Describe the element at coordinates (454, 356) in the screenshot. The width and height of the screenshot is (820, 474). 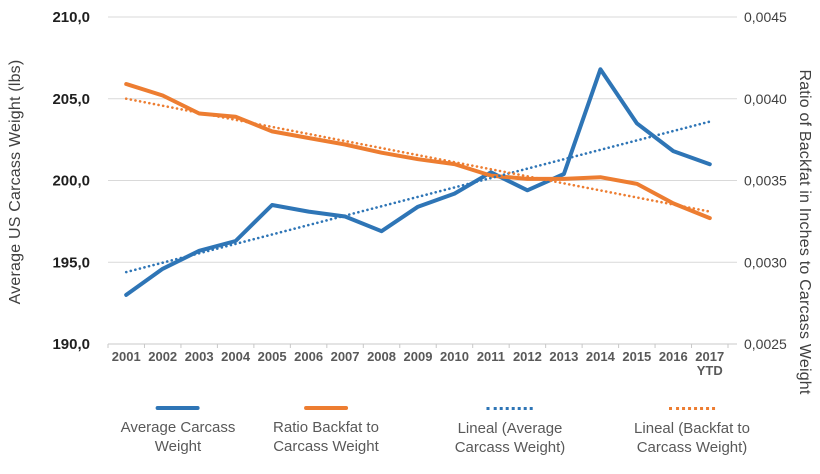
I see `x-axis-year-label: 2010` at that location.